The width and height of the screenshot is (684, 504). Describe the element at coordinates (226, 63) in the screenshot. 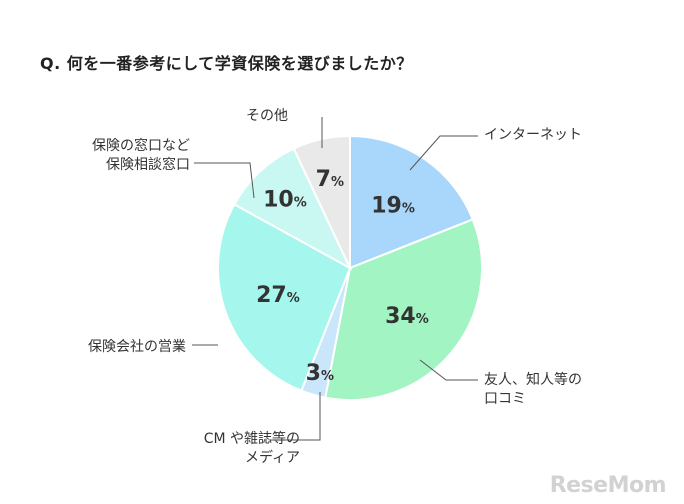

I see `chart-title: Q. 何を一番参考にして学資保険を選びましたか？` at that location.